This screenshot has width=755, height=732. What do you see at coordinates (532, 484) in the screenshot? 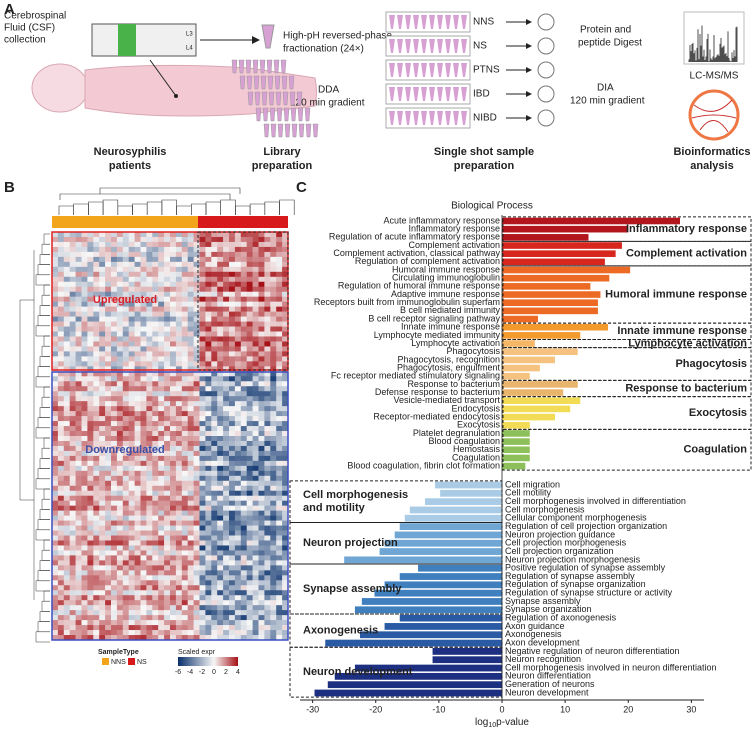
I see `term-label: Cell migration` at bounding box center [532, 484].